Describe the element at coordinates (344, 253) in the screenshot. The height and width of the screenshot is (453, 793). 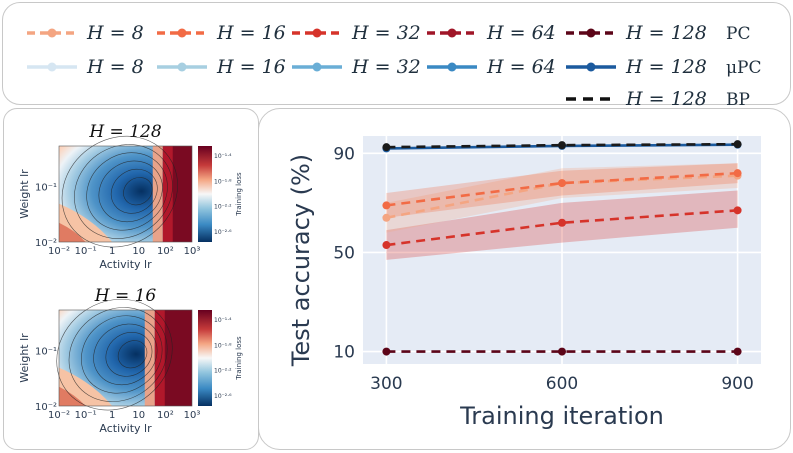
I see `y-tick-label: 50` at that location.